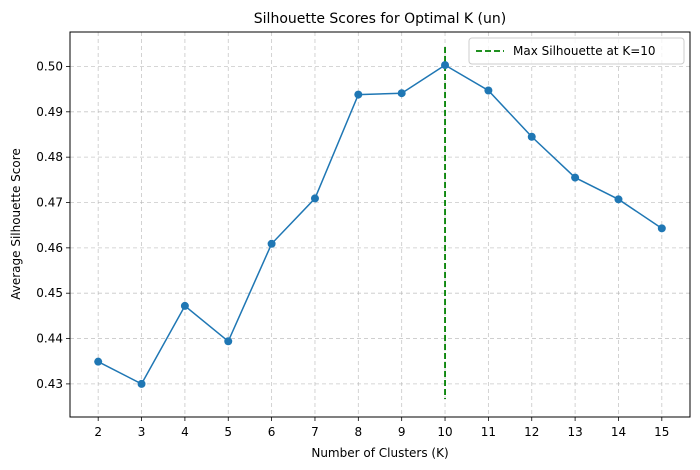 The image size is (700, 470). Describe the element at coordinates (53, 225) in the screenshot. I see `y-axis-ticks: 0.43 0.44 0.45 0.46 0.47 0.48 0.49 0.50` at that location.